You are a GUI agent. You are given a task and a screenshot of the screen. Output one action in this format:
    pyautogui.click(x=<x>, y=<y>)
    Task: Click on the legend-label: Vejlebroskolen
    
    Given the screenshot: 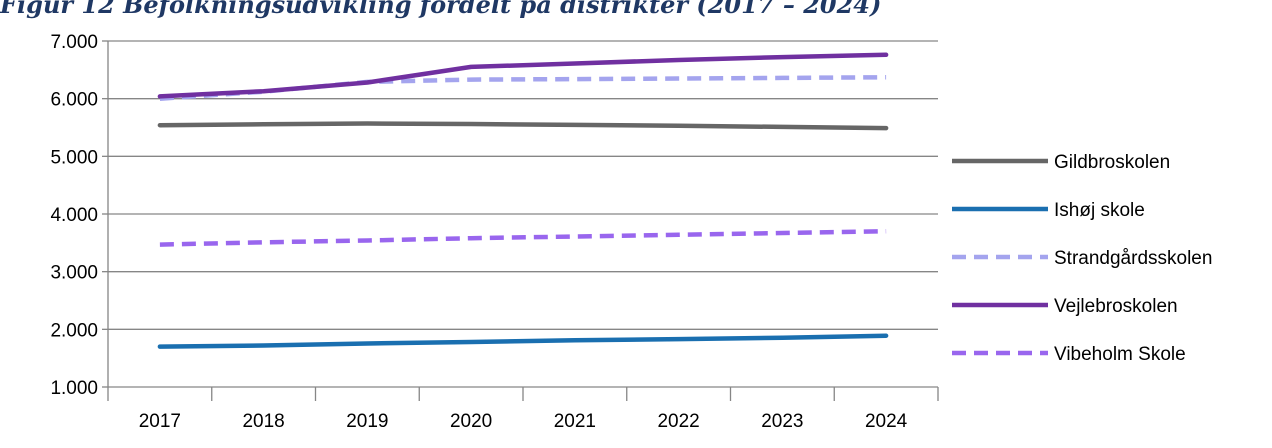 What is the action you would take?
    pyautogui.click(x=1116, y=306)
    